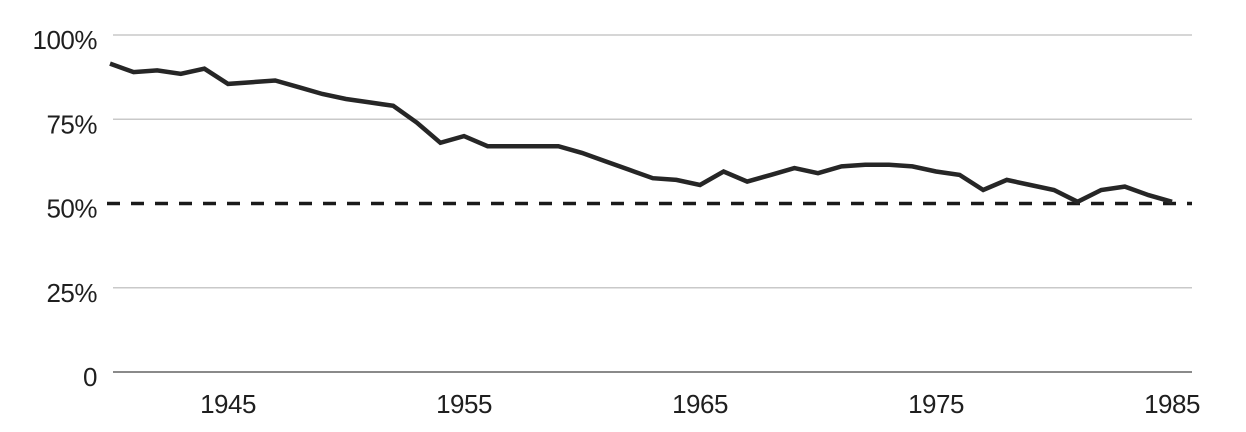 The image size is (1246, 432). I want to click on x-tick-label-1985: 1985, so click(1172, 404).